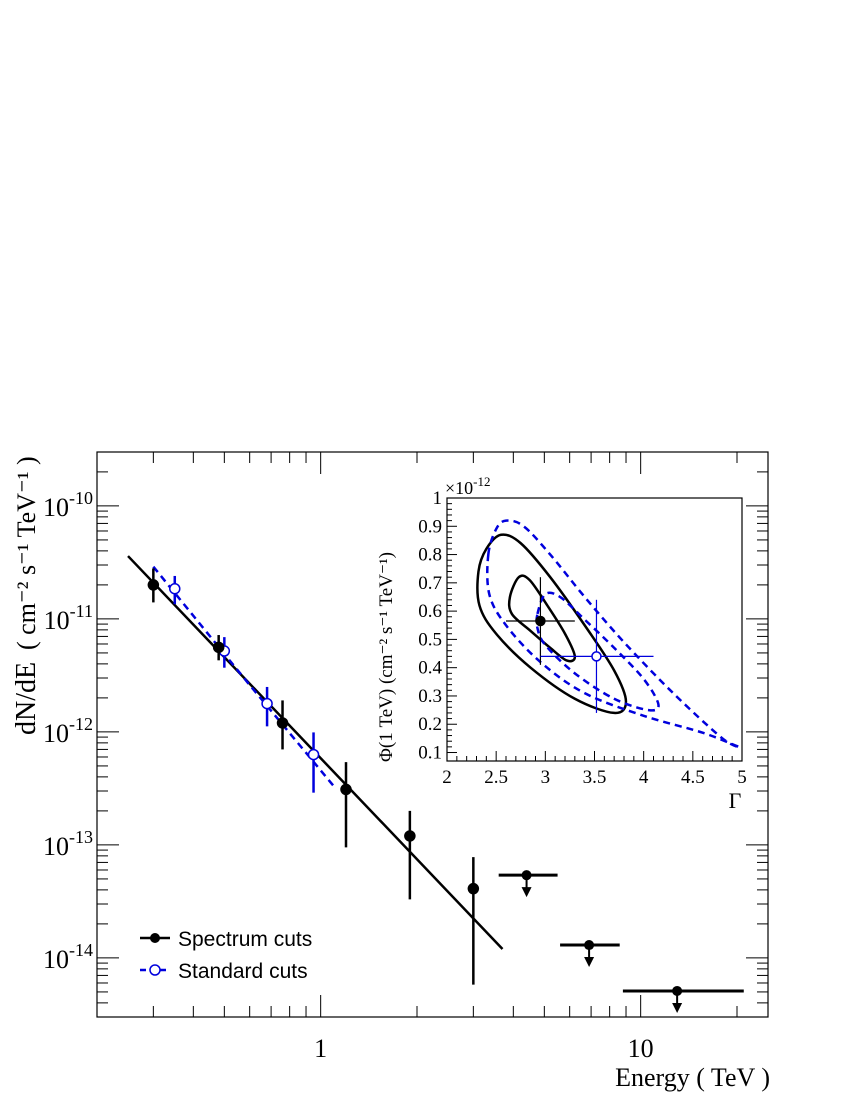 This screenshot has height=1100, width=850. I want to click on inset-axis-ticks, so click(594, 629).